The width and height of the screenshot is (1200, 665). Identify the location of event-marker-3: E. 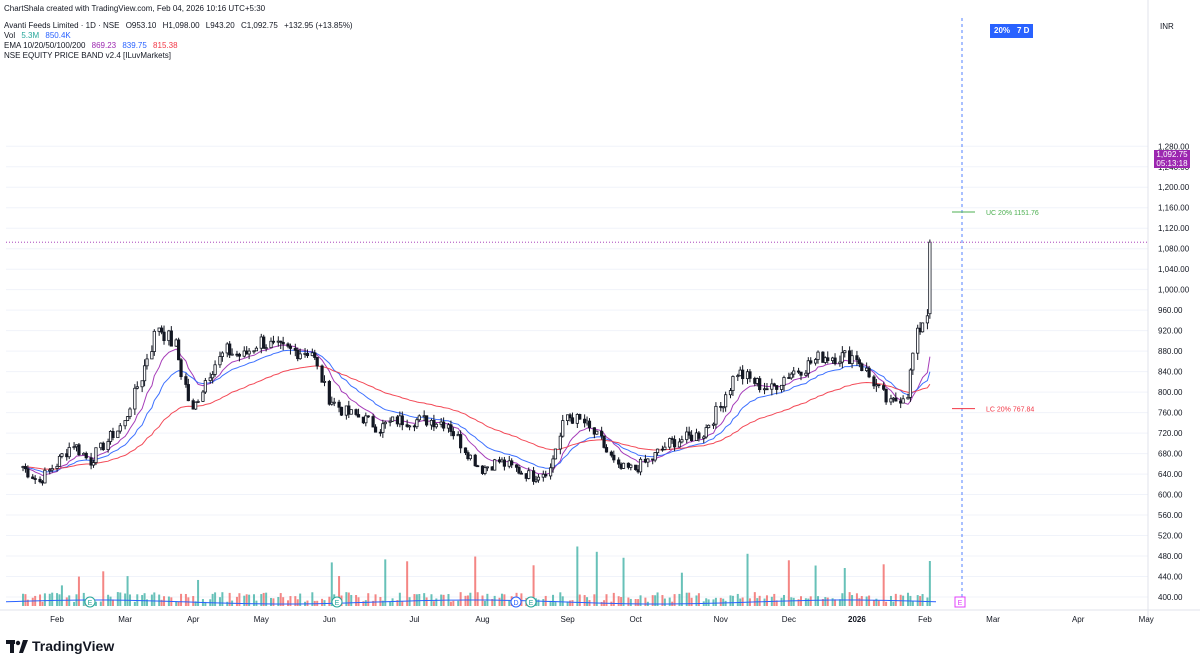
(531, 602).